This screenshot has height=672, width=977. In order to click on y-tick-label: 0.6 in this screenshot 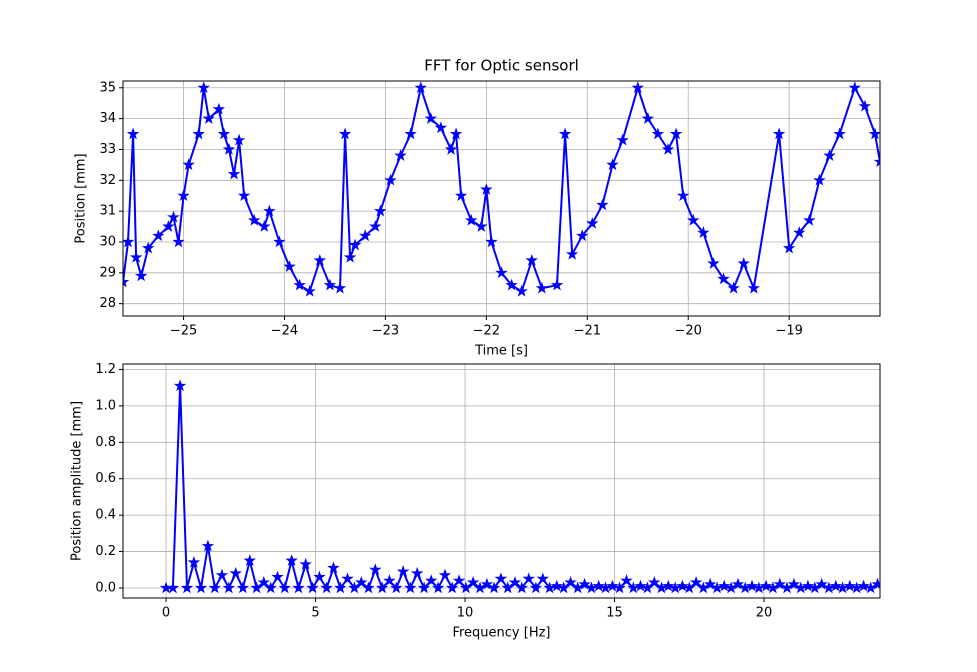, I will do `click(105, 478)`.